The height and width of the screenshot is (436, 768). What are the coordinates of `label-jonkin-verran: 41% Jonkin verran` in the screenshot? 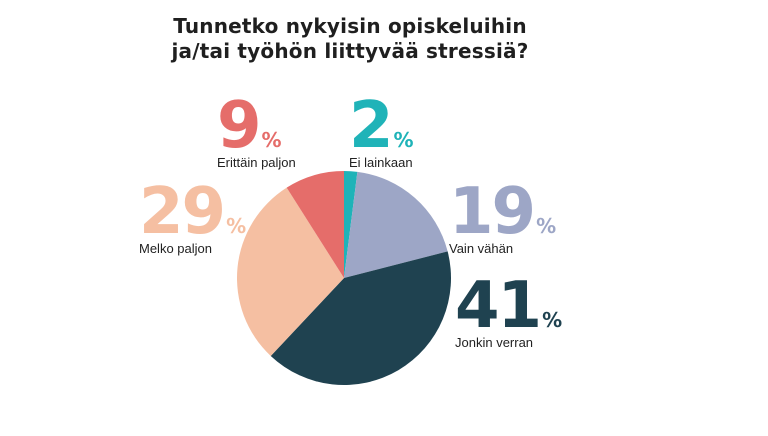 It's located at (509, 309).